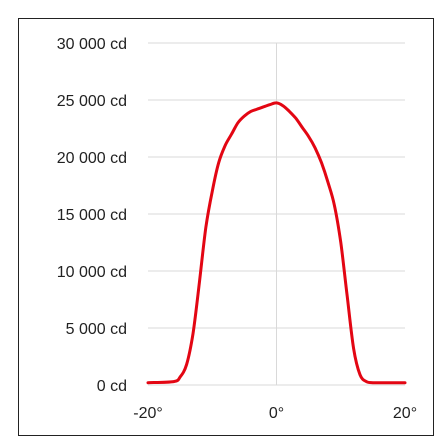 This screenshot has width=438, height=444. What do you see at coordinates (112, 386) in the screenshot?
I see `y-tick-label: 0 cd` at bounding box center [112, 386].